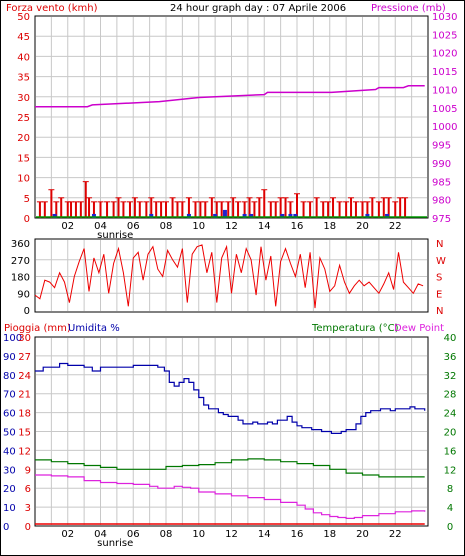 This screenshot has width=465, height=556. I want to click on wind-tick-label: 10, so click(23, 179).